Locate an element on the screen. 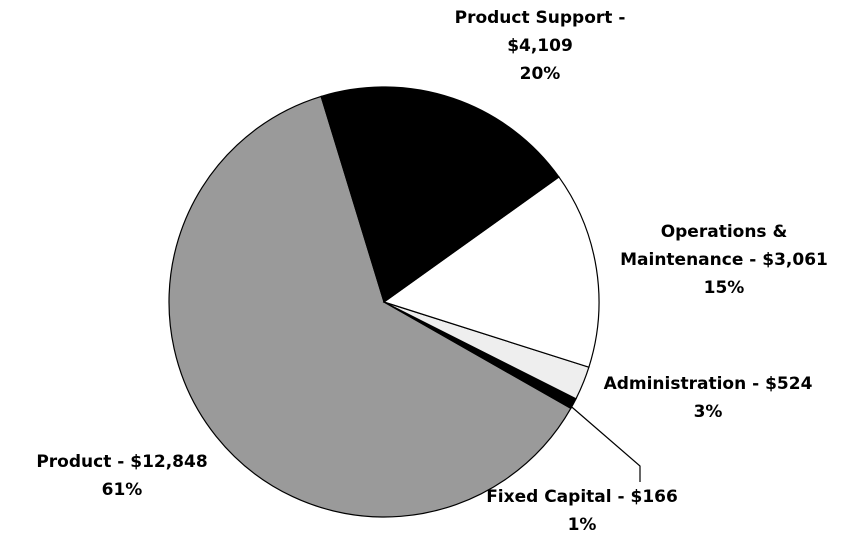 The width and height of the screenshot is (844, 543). amount-label: $3,061 is located at coordinates (795, 260).